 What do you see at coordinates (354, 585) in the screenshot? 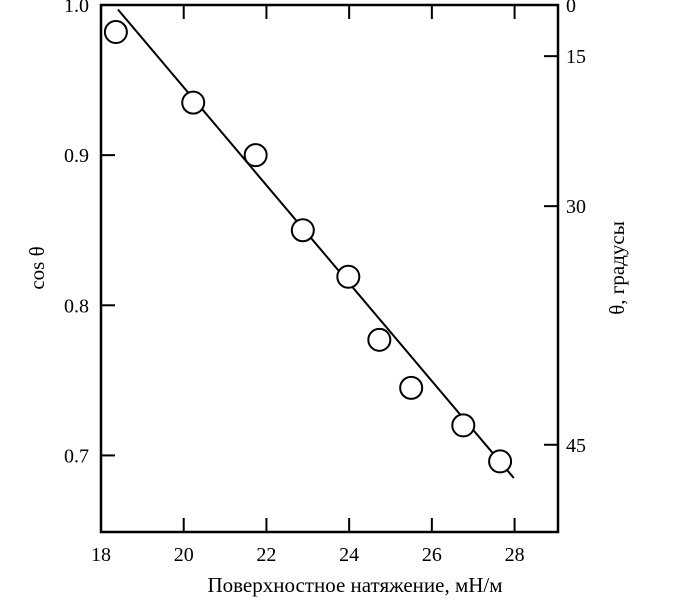
I see `x-axis-label: Поверхностное натяжение, мН/м` at bounding box center [354, 585].